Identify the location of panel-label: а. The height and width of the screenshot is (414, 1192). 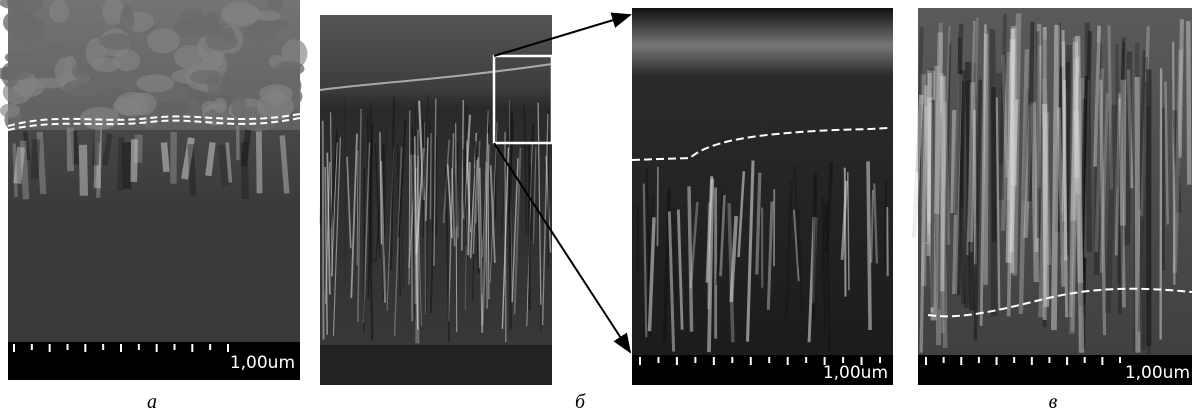
(152, 402).